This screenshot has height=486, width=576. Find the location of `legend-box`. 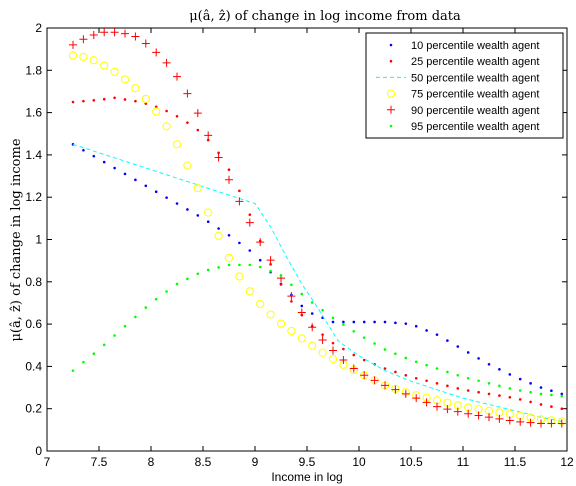

legend-box is located at coordinates (464, 85).